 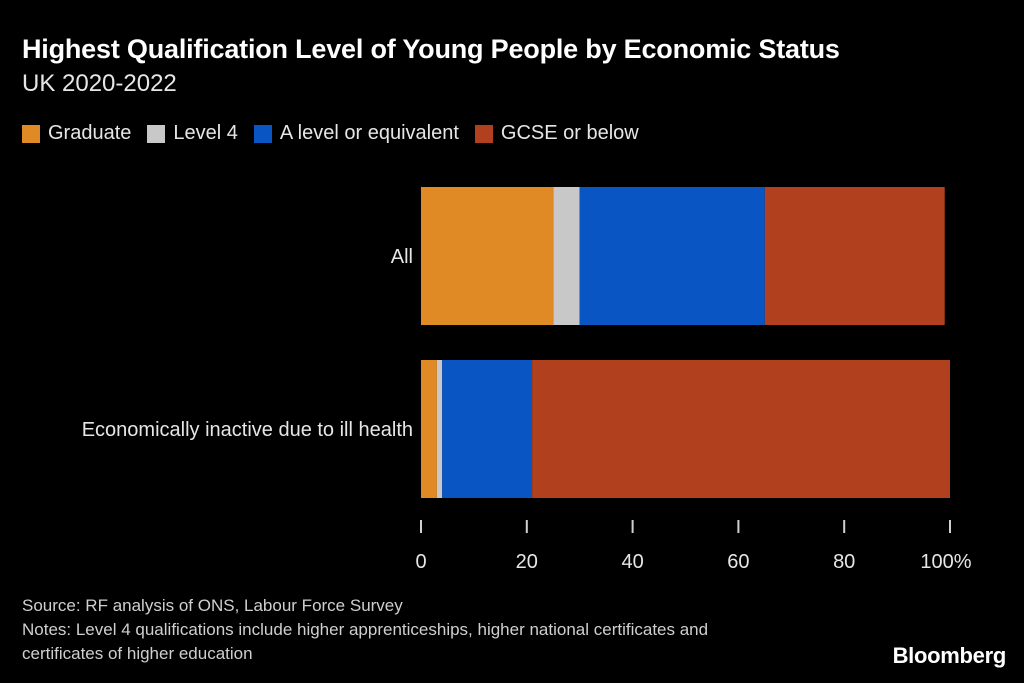 I want to click on bar-1-a-level-or-equivalent, so click(x=487, y=429).